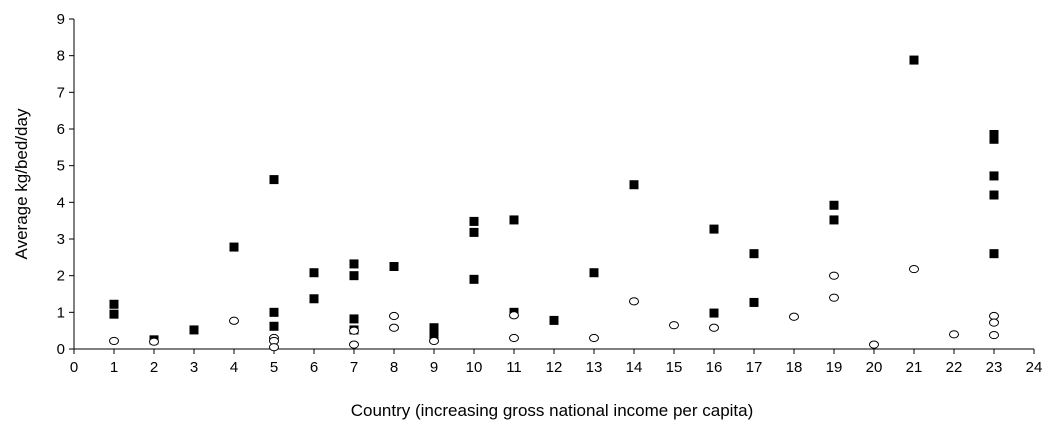 The width and height of the screenshot is (1047, 423). Describe the element at coordinates (61, 276) in the screenshot. I see `y-tick-label: 2` at that location.